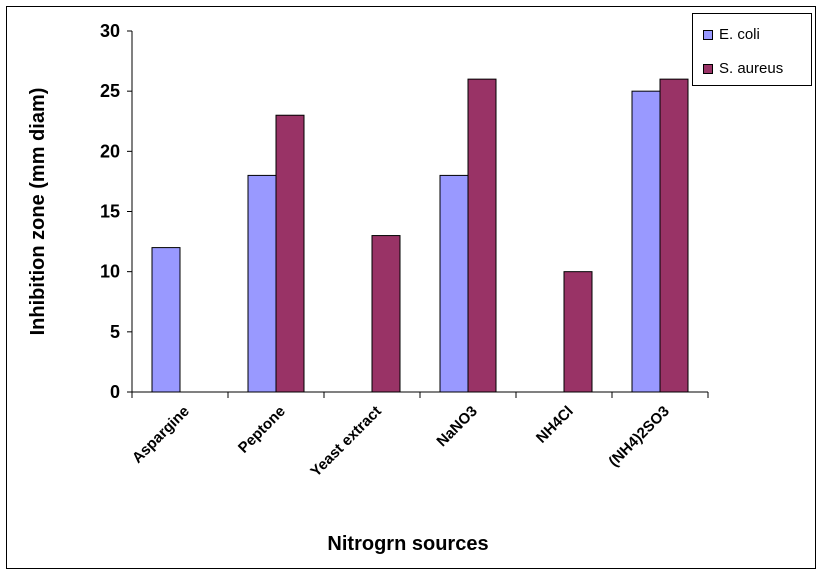 The width and height of the screenshot is (818, 571). I want to click on y-tick-label: 10, so click(110, 272).